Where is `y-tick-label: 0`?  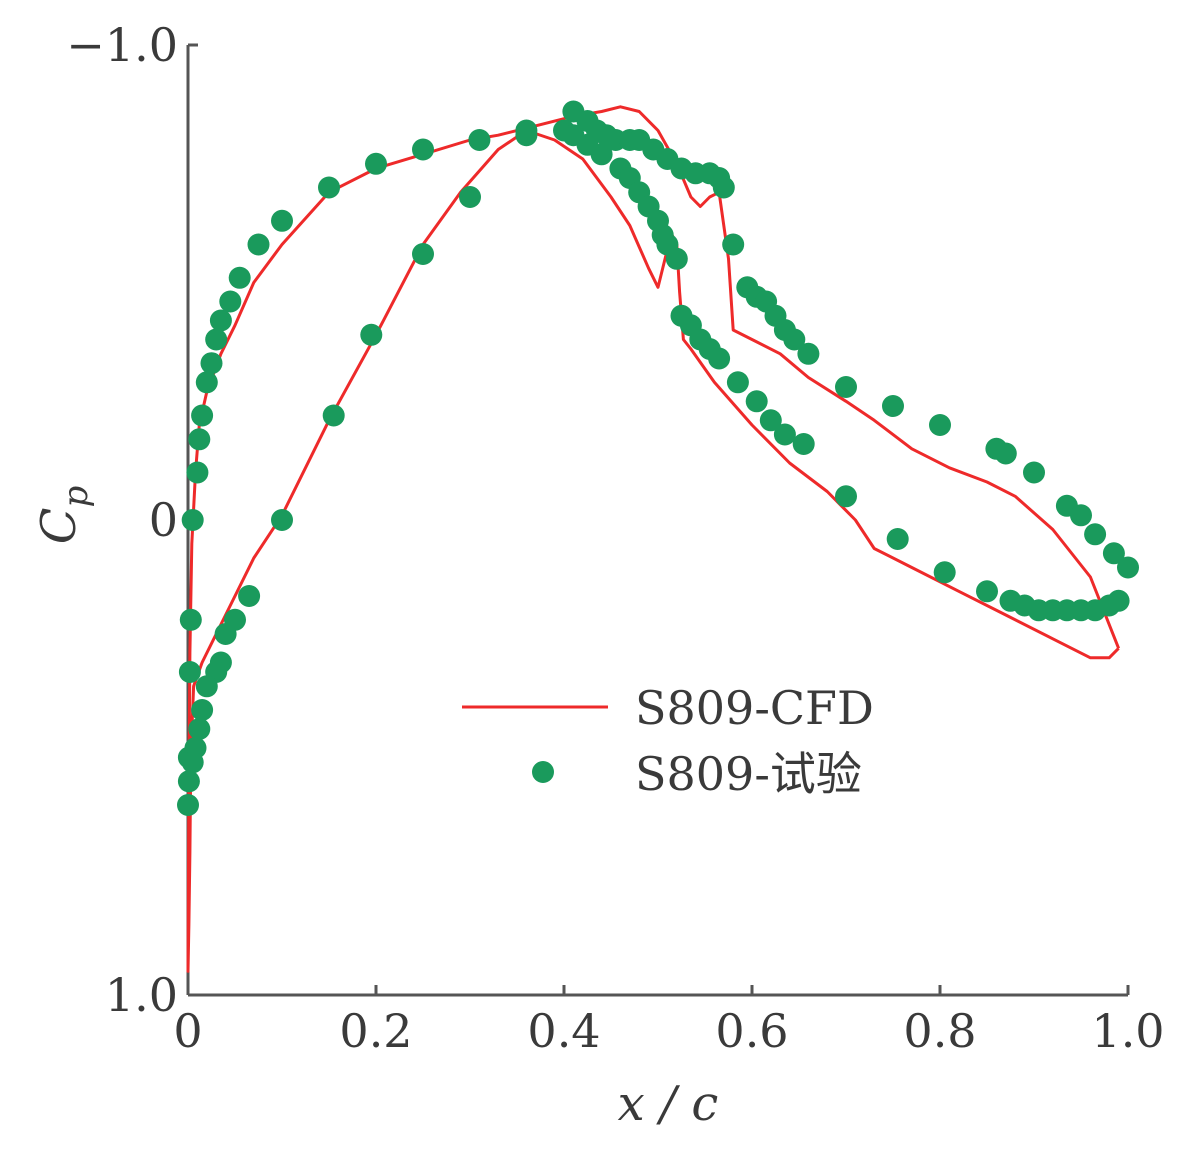 y-tick-label: 0 is located at coordinates (163, 520).